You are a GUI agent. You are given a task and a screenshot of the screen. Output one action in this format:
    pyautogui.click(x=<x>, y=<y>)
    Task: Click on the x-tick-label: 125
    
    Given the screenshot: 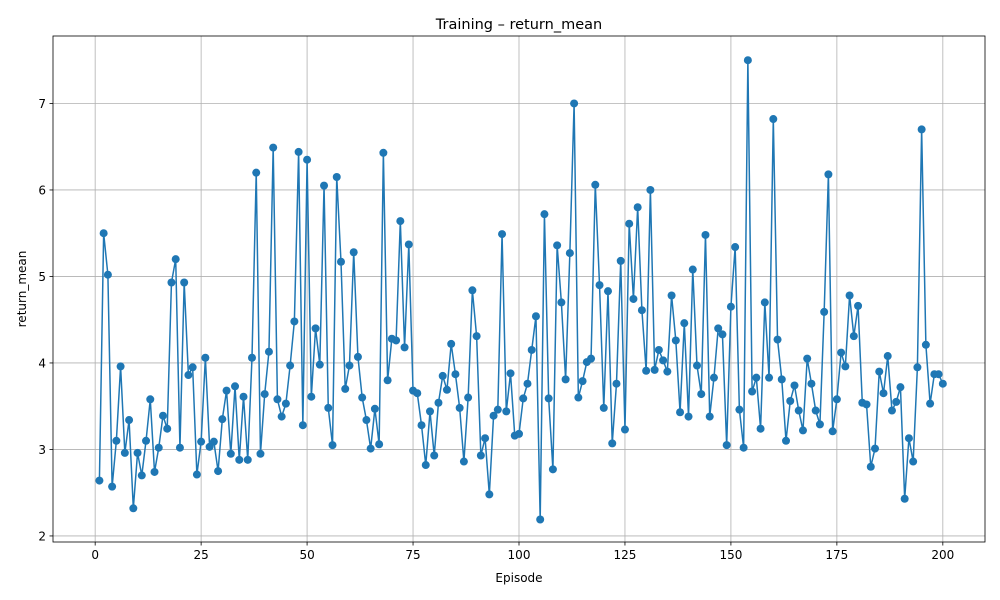 What is the action you would take?
    pyautogui.click(x=625, y=555)
    